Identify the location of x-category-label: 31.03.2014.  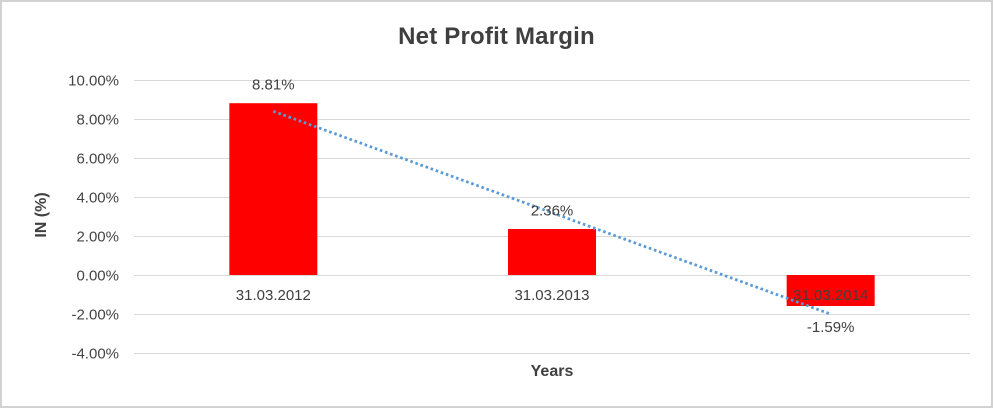
(830, 295).